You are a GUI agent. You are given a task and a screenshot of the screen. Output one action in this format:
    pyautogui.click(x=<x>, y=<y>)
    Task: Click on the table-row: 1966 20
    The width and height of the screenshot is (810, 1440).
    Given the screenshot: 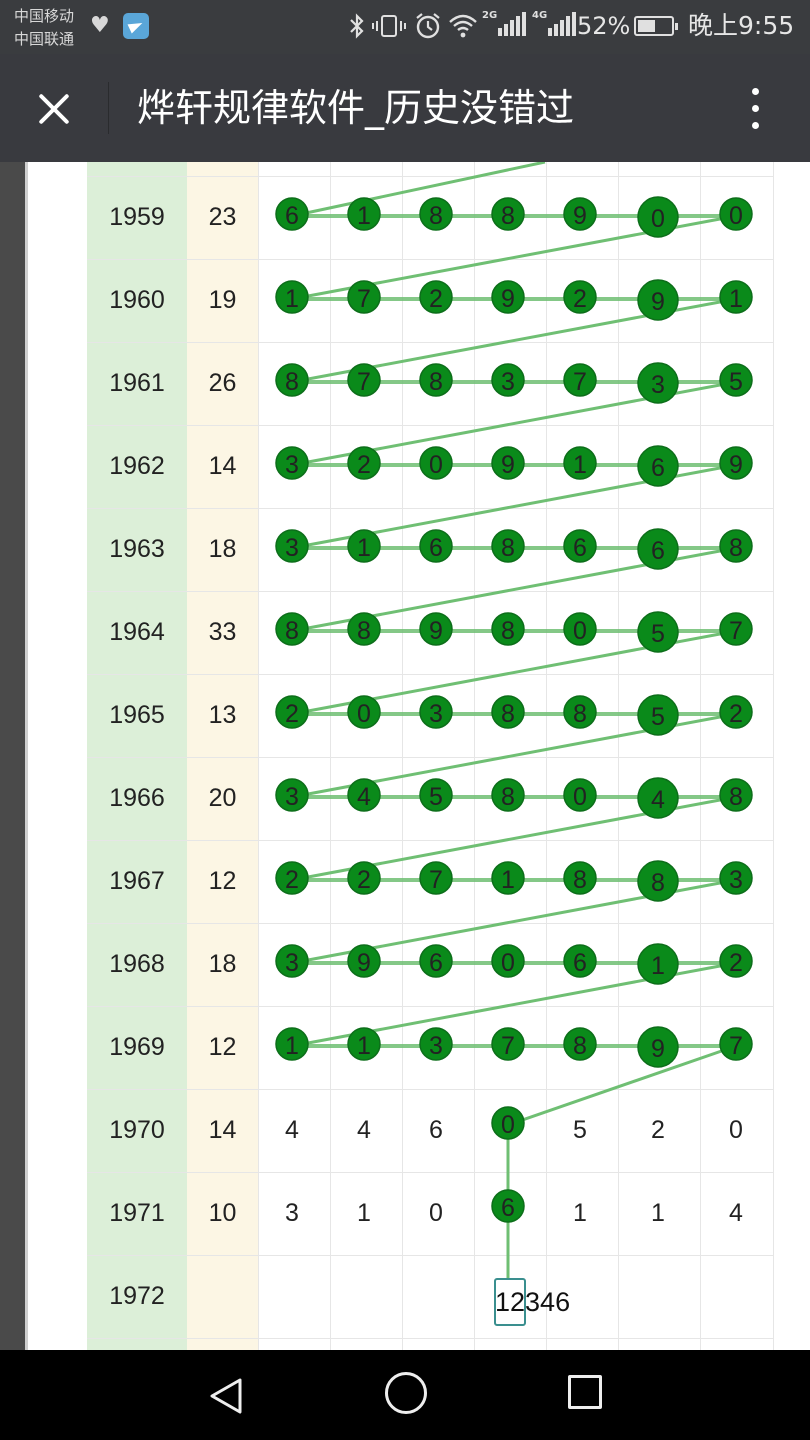 What is the action you would take?
    pyautogui.click(x=430, y=798)
    